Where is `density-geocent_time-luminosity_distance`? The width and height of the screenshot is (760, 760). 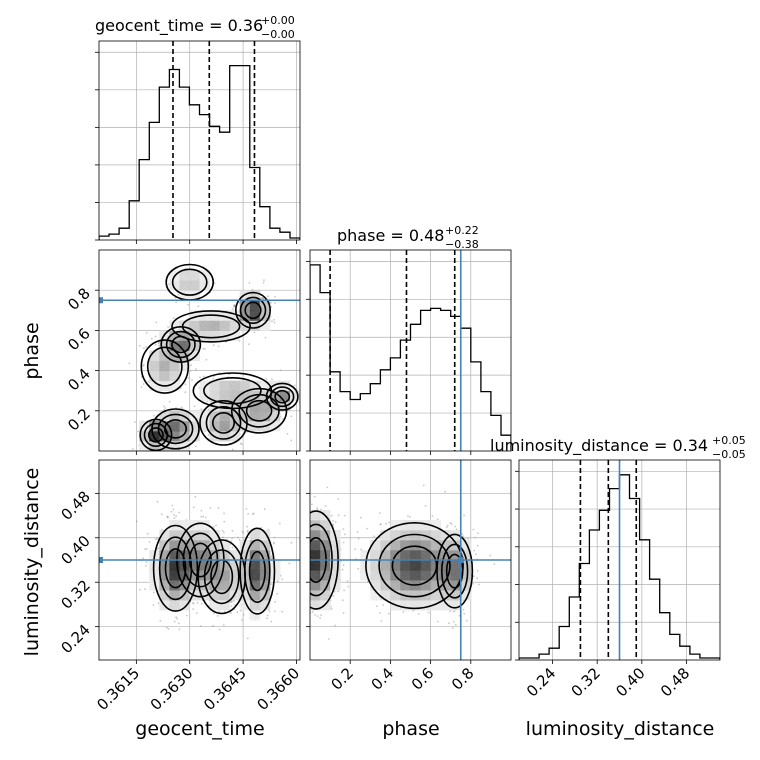 density-geocent_time-luminosity_distance is located at coordinates (199, 567).